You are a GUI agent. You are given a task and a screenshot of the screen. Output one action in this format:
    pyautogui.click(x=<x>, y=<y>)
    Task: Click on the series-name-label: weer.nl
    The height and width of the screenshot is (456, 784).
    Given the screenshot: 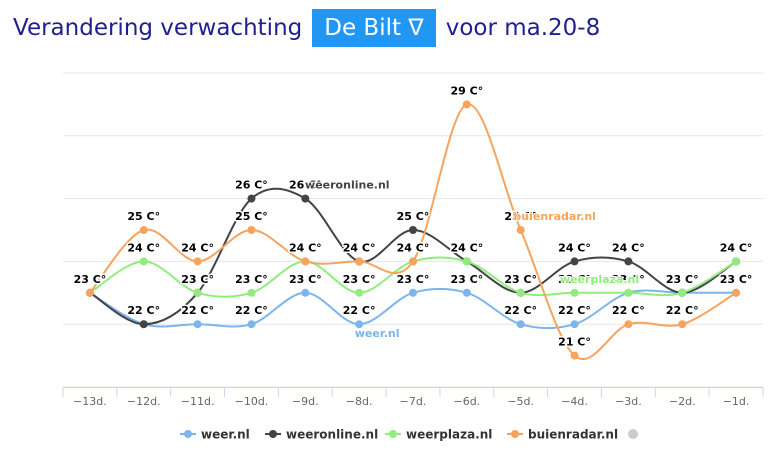 What is the action you would take?
    pyautogui.click(x=377, y=333)
    